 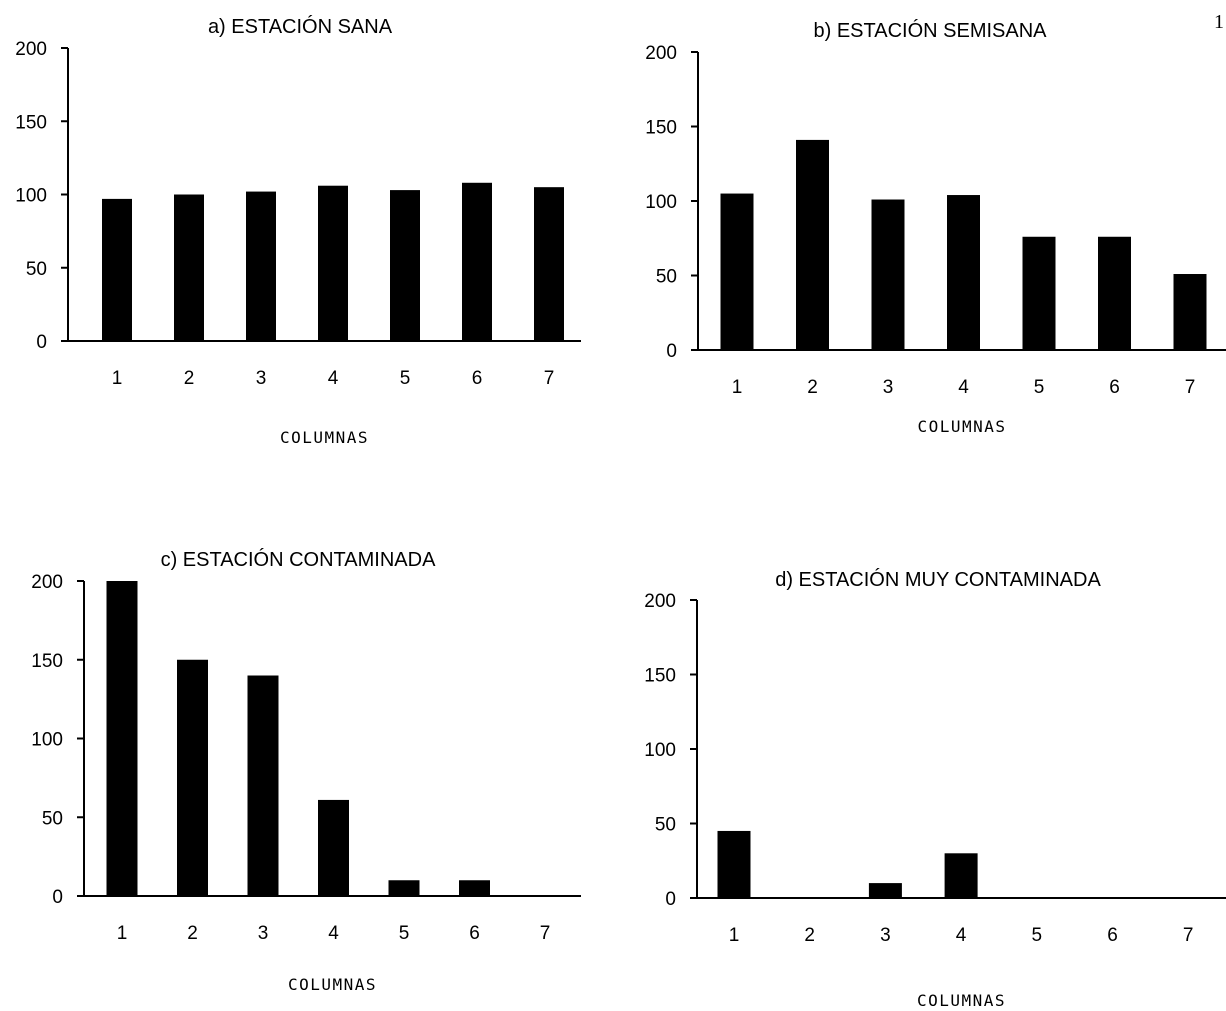 What do you see at coordinates (298, 559) in the screenshot?
I see `chart-title: c) ESTACIÓN CONTAMINADA` at bounding box center [298, 559].